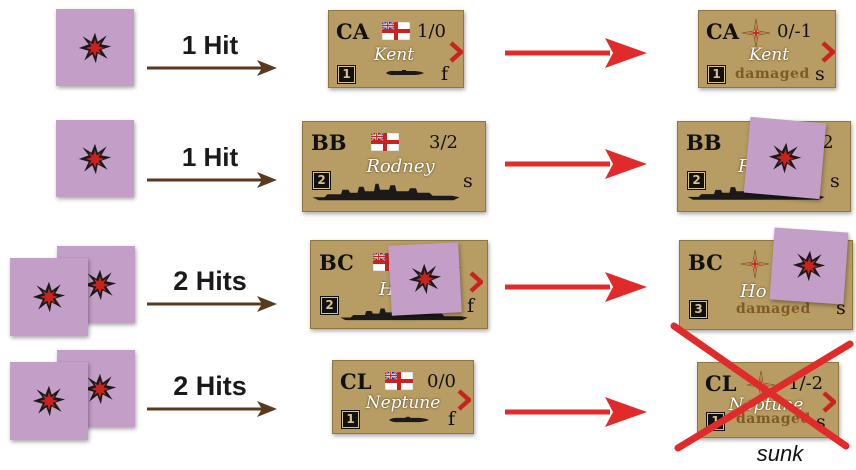 Image resolution: width=856 pixels, height=470 pixels. I want to click on ship-name: Ho, so click(753, 291).